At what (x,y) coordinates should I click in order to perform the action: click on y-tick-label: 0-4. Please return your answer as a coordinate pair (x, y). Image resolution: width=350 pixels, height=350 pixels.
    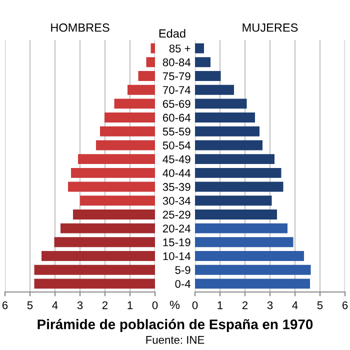
    Looking at the image, I should click on (183, 284).